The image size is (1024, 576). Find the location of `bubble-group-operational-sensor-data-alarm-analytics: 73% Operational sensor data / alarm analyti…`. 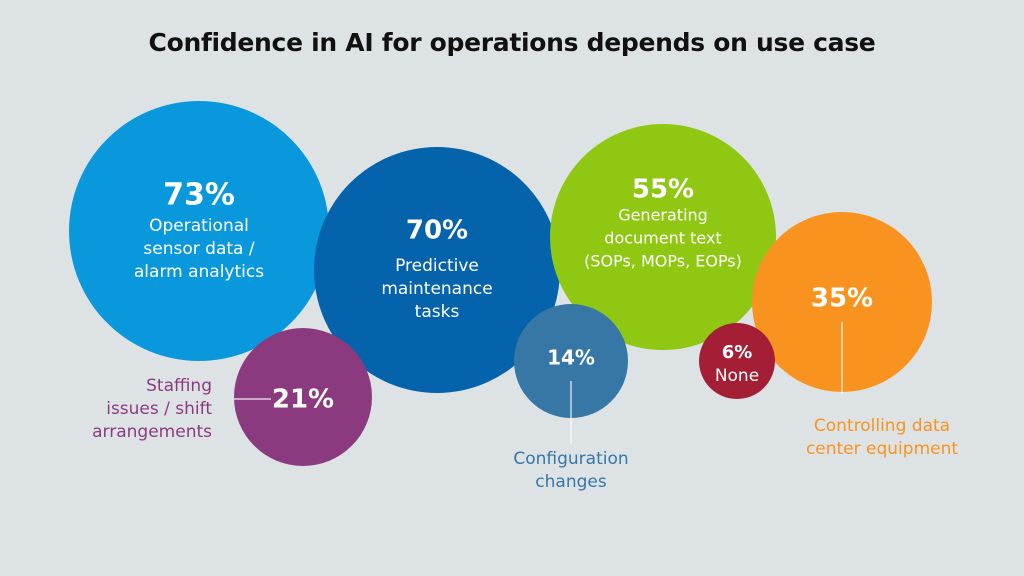

bubble-group-operational-sensor-data-alarm-analytics: 73% Operational sensor data / alarm analyti… is located at coordinates (199, 231).